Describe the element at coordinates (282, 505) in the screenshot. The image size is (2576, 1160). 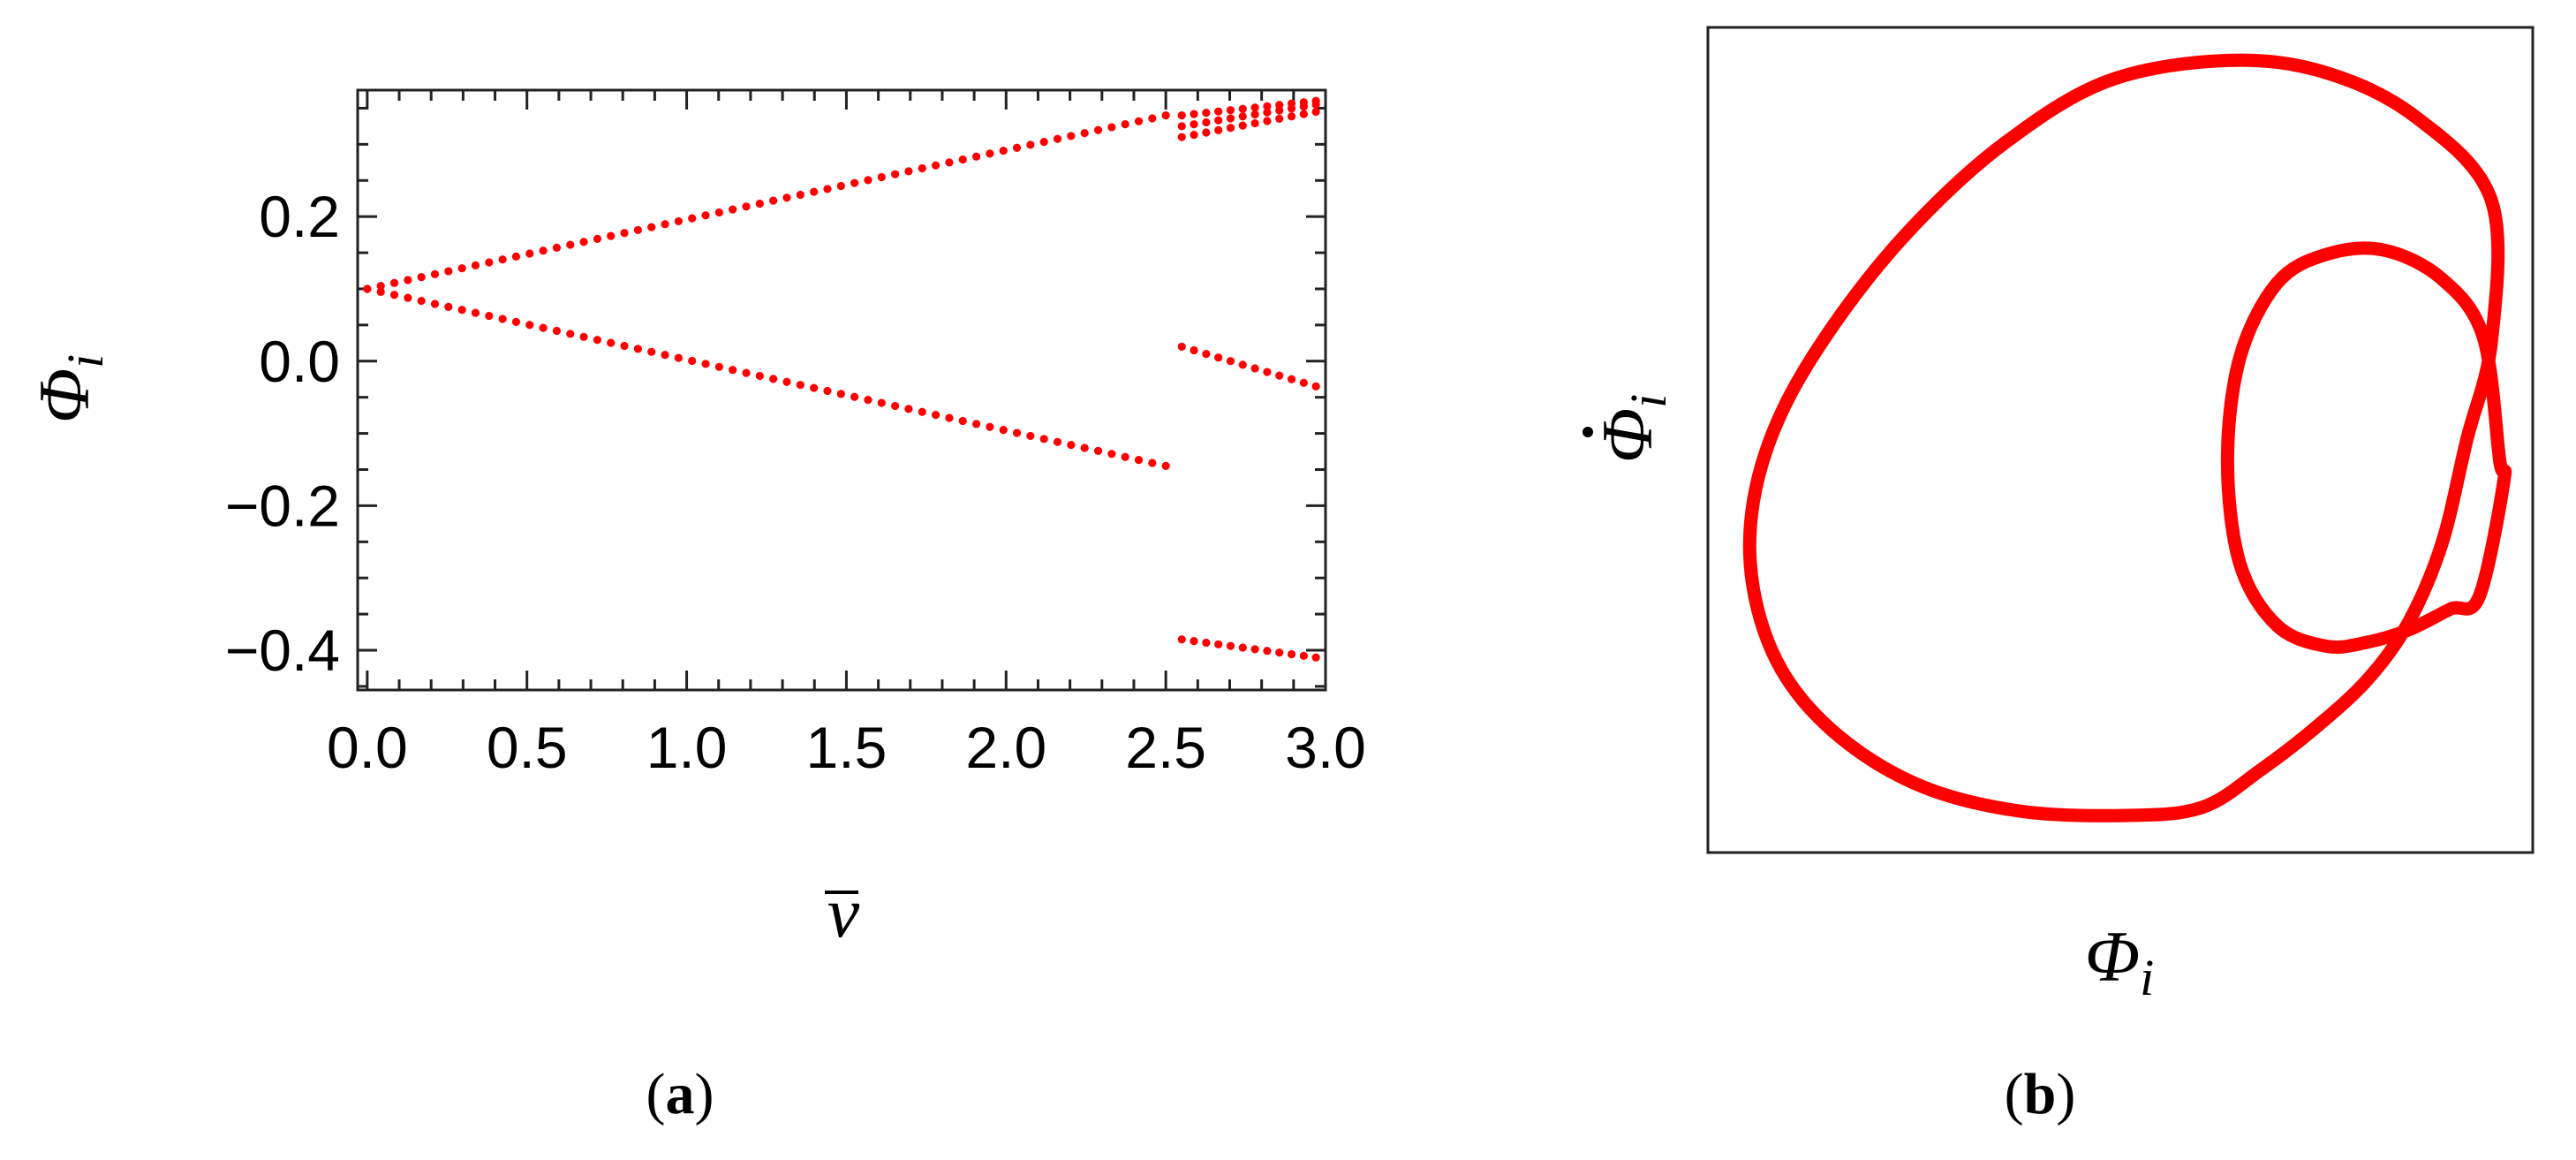
I see `y-tick-label: −0.2` at that location.